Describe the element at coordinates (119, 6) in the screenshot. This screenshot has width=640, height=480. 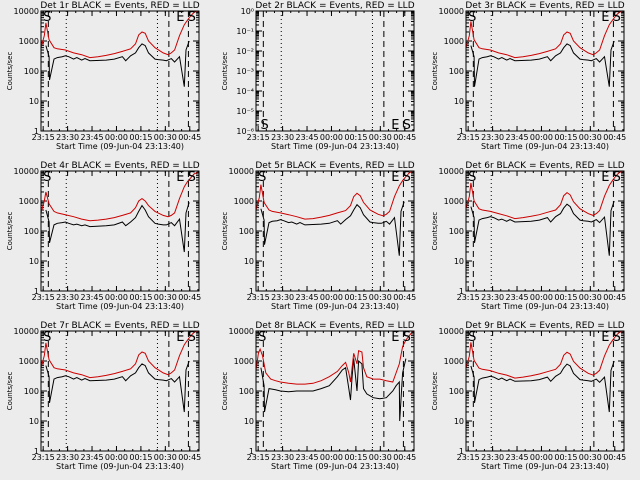
I see `panel-title: Det 1r BLACK = Events, RED = LLD` at that location.